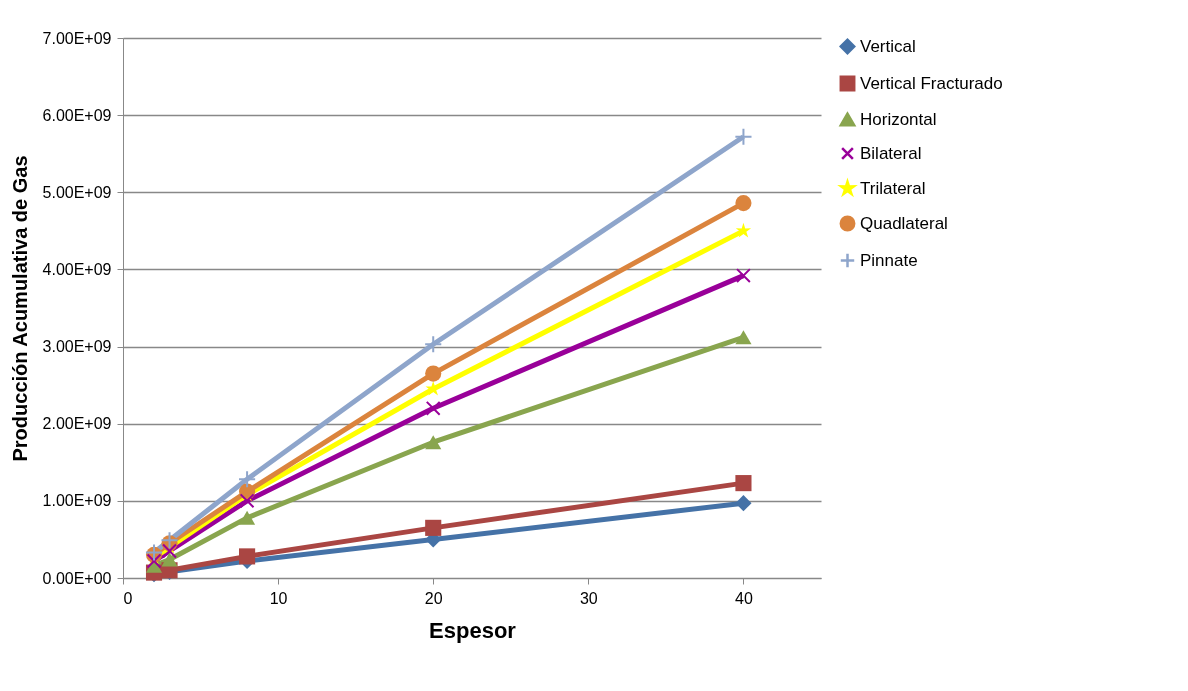 This screenshot has height=691, width=1188. I want to click on y-axis-title: Producción Acumulativa de Gas, so click(19, 308).